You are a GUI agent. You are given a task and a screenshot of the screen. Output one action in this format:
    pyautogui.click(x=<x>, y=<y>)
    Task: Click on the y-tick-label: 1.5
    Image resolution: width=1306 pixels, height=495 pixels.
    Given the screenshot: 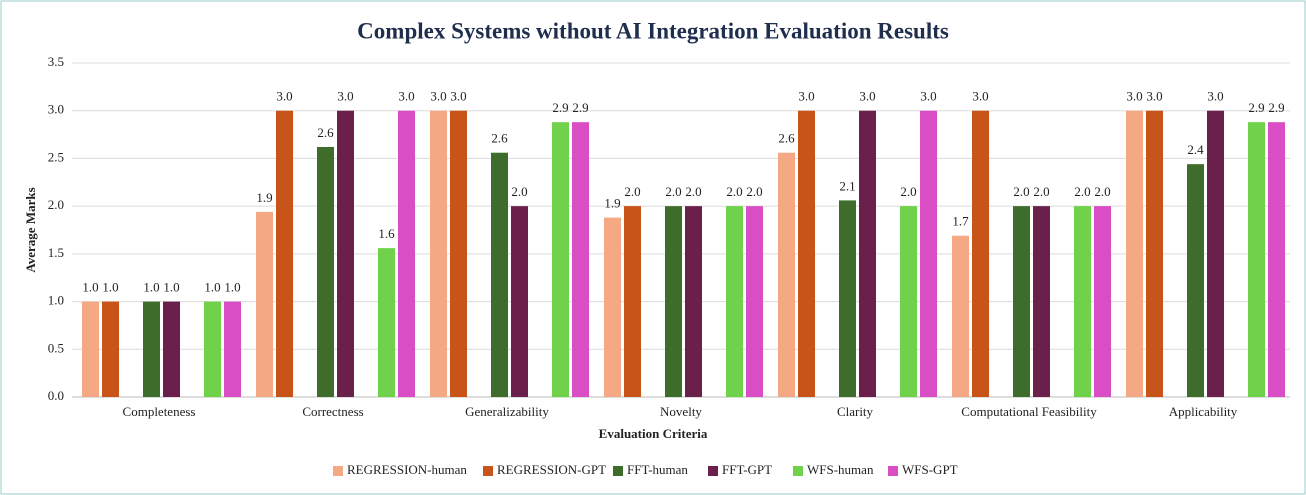 What is the action you would take?
    pyautogui.click(x=56, y=252)
    